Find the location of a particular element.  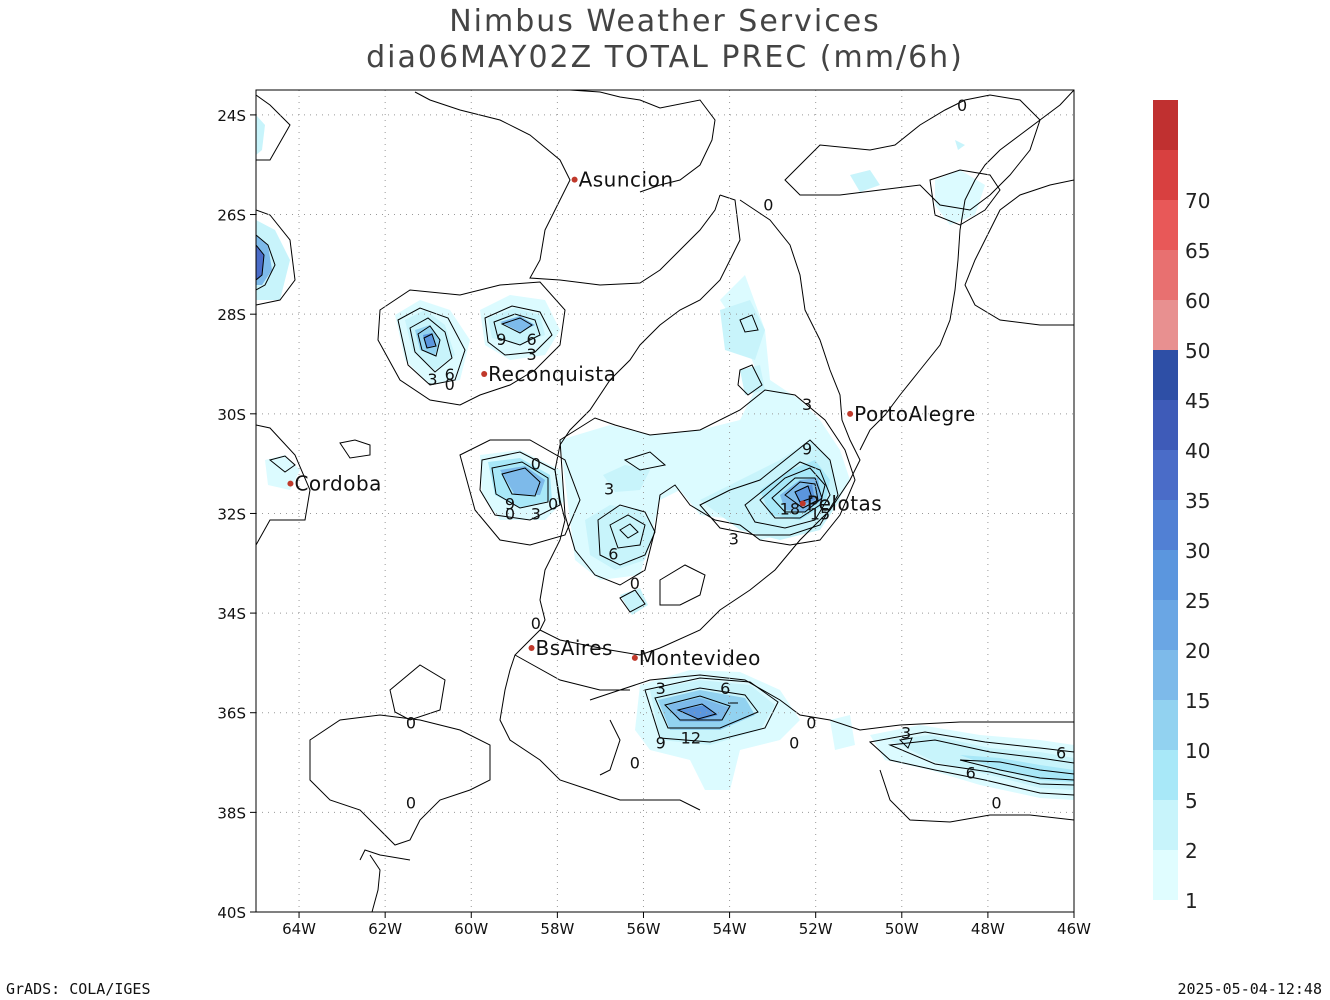

map-subtitle: dia06MAY02Z TOTAL PREC (mm/6h) is located at coordinates (665, 57).